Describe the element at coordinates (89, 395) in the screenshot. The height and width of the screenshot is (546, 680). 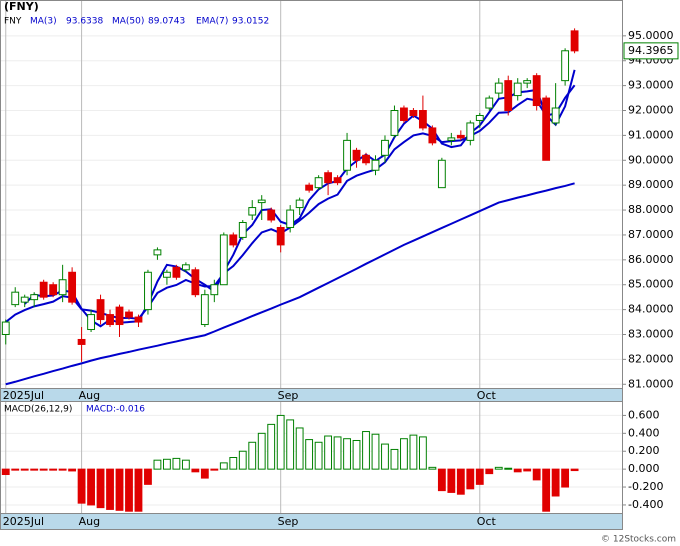
I see `x-tick-label: Aug` at that location.